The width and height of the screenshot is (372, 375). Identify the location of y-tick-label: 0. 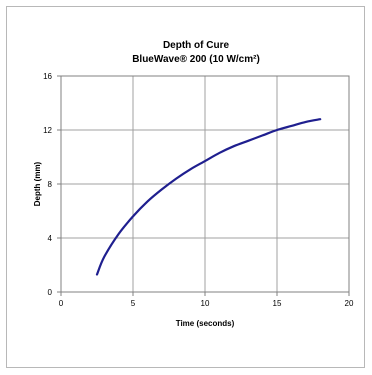
(50, 292).